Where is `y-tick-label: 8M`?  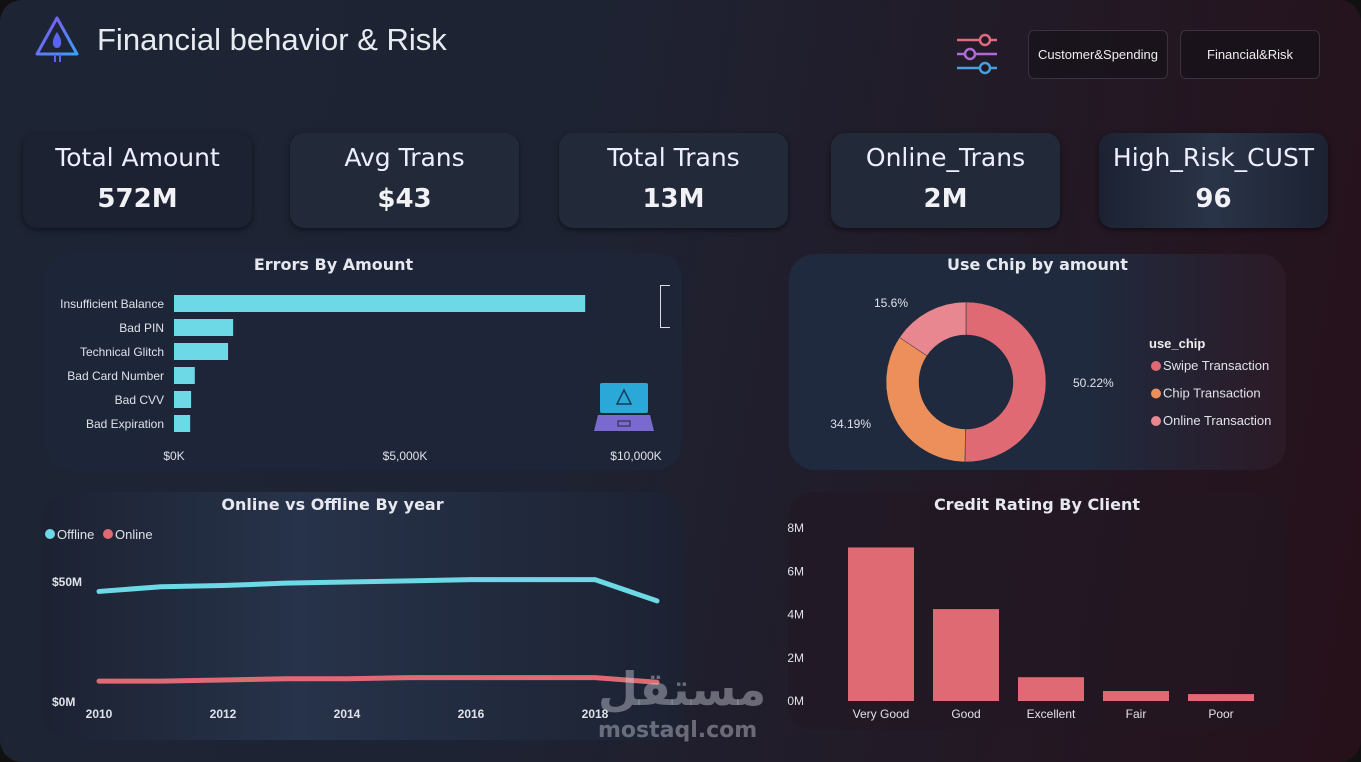
y-tick-label: 8M is located at coordinates (795, 528).